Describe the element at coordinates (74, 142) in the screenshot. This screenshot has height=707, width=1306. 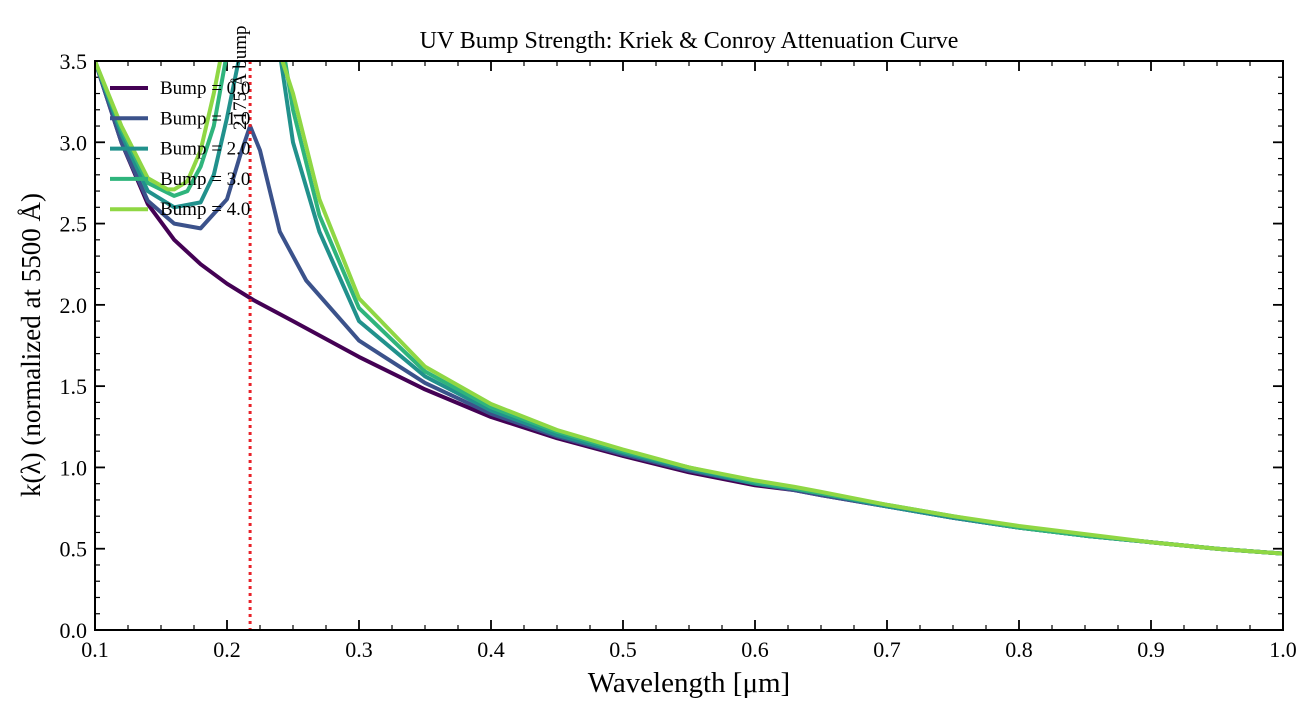
I see `y-tick-label: 3.0` at that location.